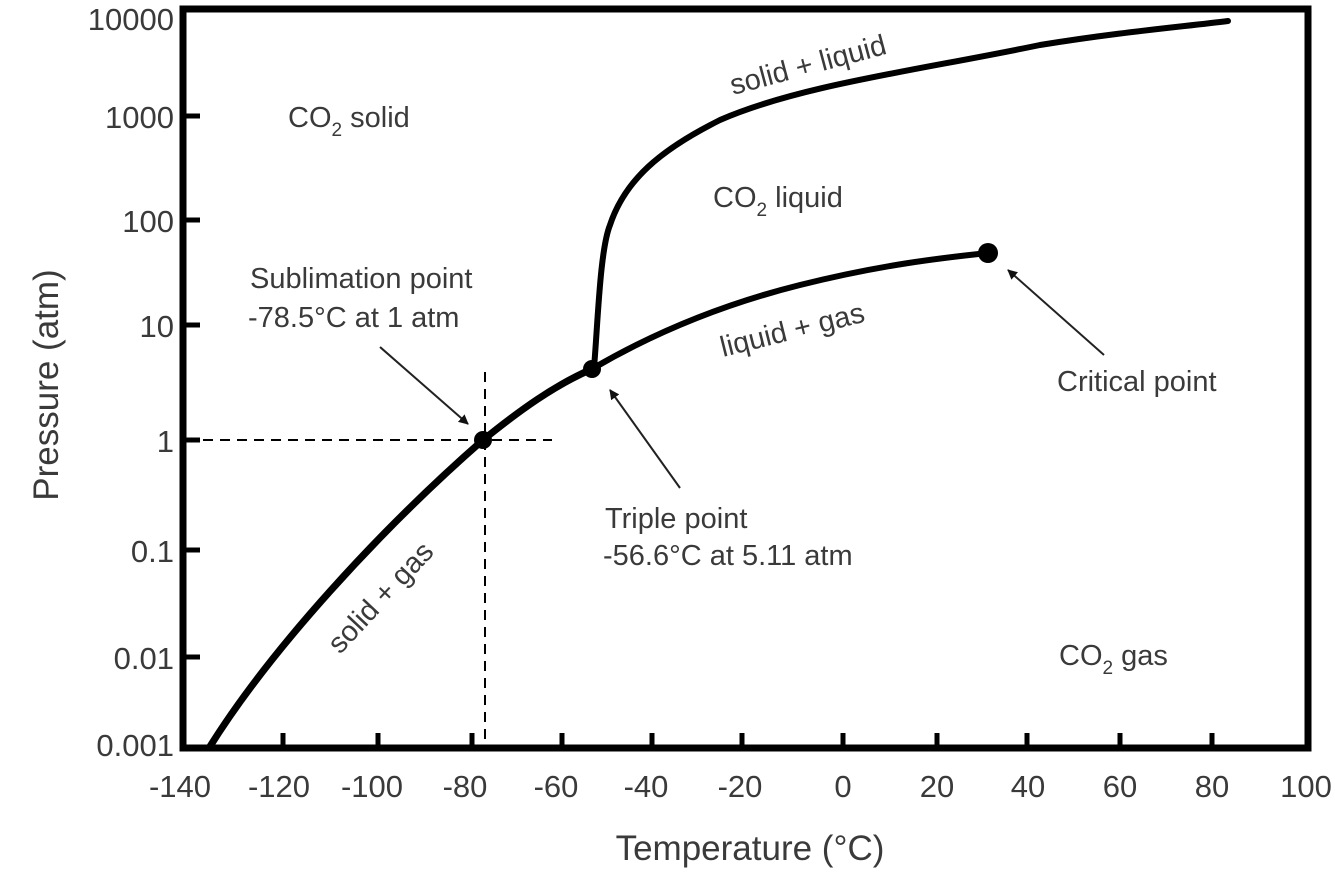  I want to click on critical-point-annotation: Critical point, so click(1137, 382).